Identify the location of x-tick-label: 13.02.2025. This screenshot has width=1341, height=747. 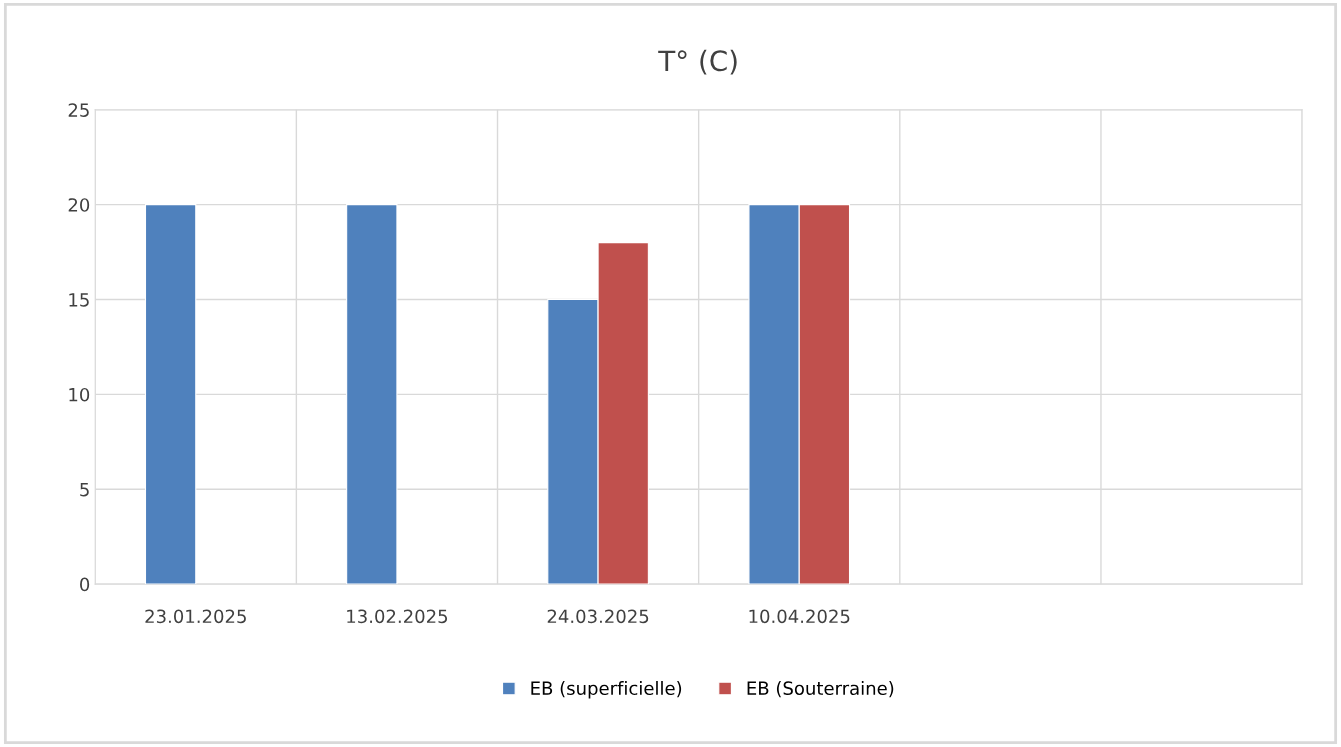
(397, 616).